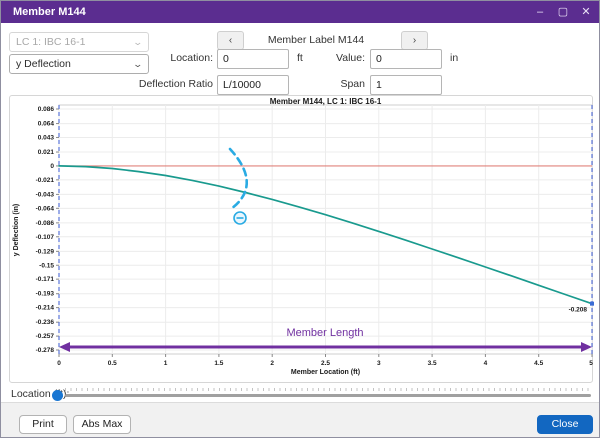 This screenshot has height=438, width=600. Describe the element at coordinates (324, 333) in the screenshot. I see `svg-text: Member Length` at that location.